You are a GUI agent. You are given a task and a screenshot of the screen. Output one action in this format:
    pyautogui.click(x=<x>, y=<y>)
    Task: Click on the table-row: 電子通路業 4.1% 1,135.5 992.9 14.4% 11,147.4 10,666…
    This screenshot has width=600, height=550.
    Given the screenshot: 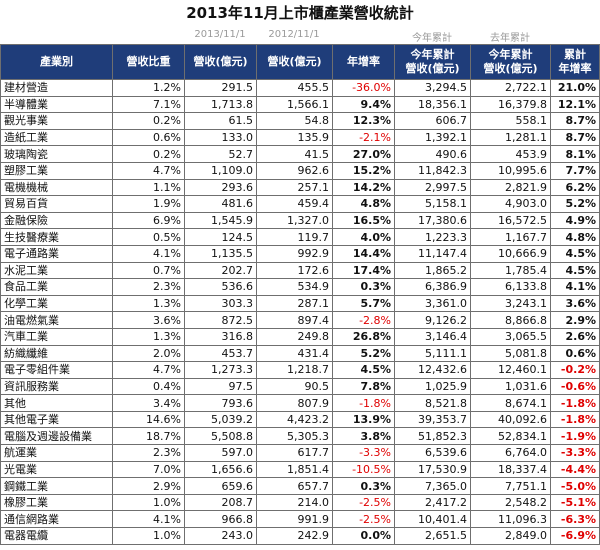 What is the action you would take?
    pyautogui.click(x=300, y=253)
    